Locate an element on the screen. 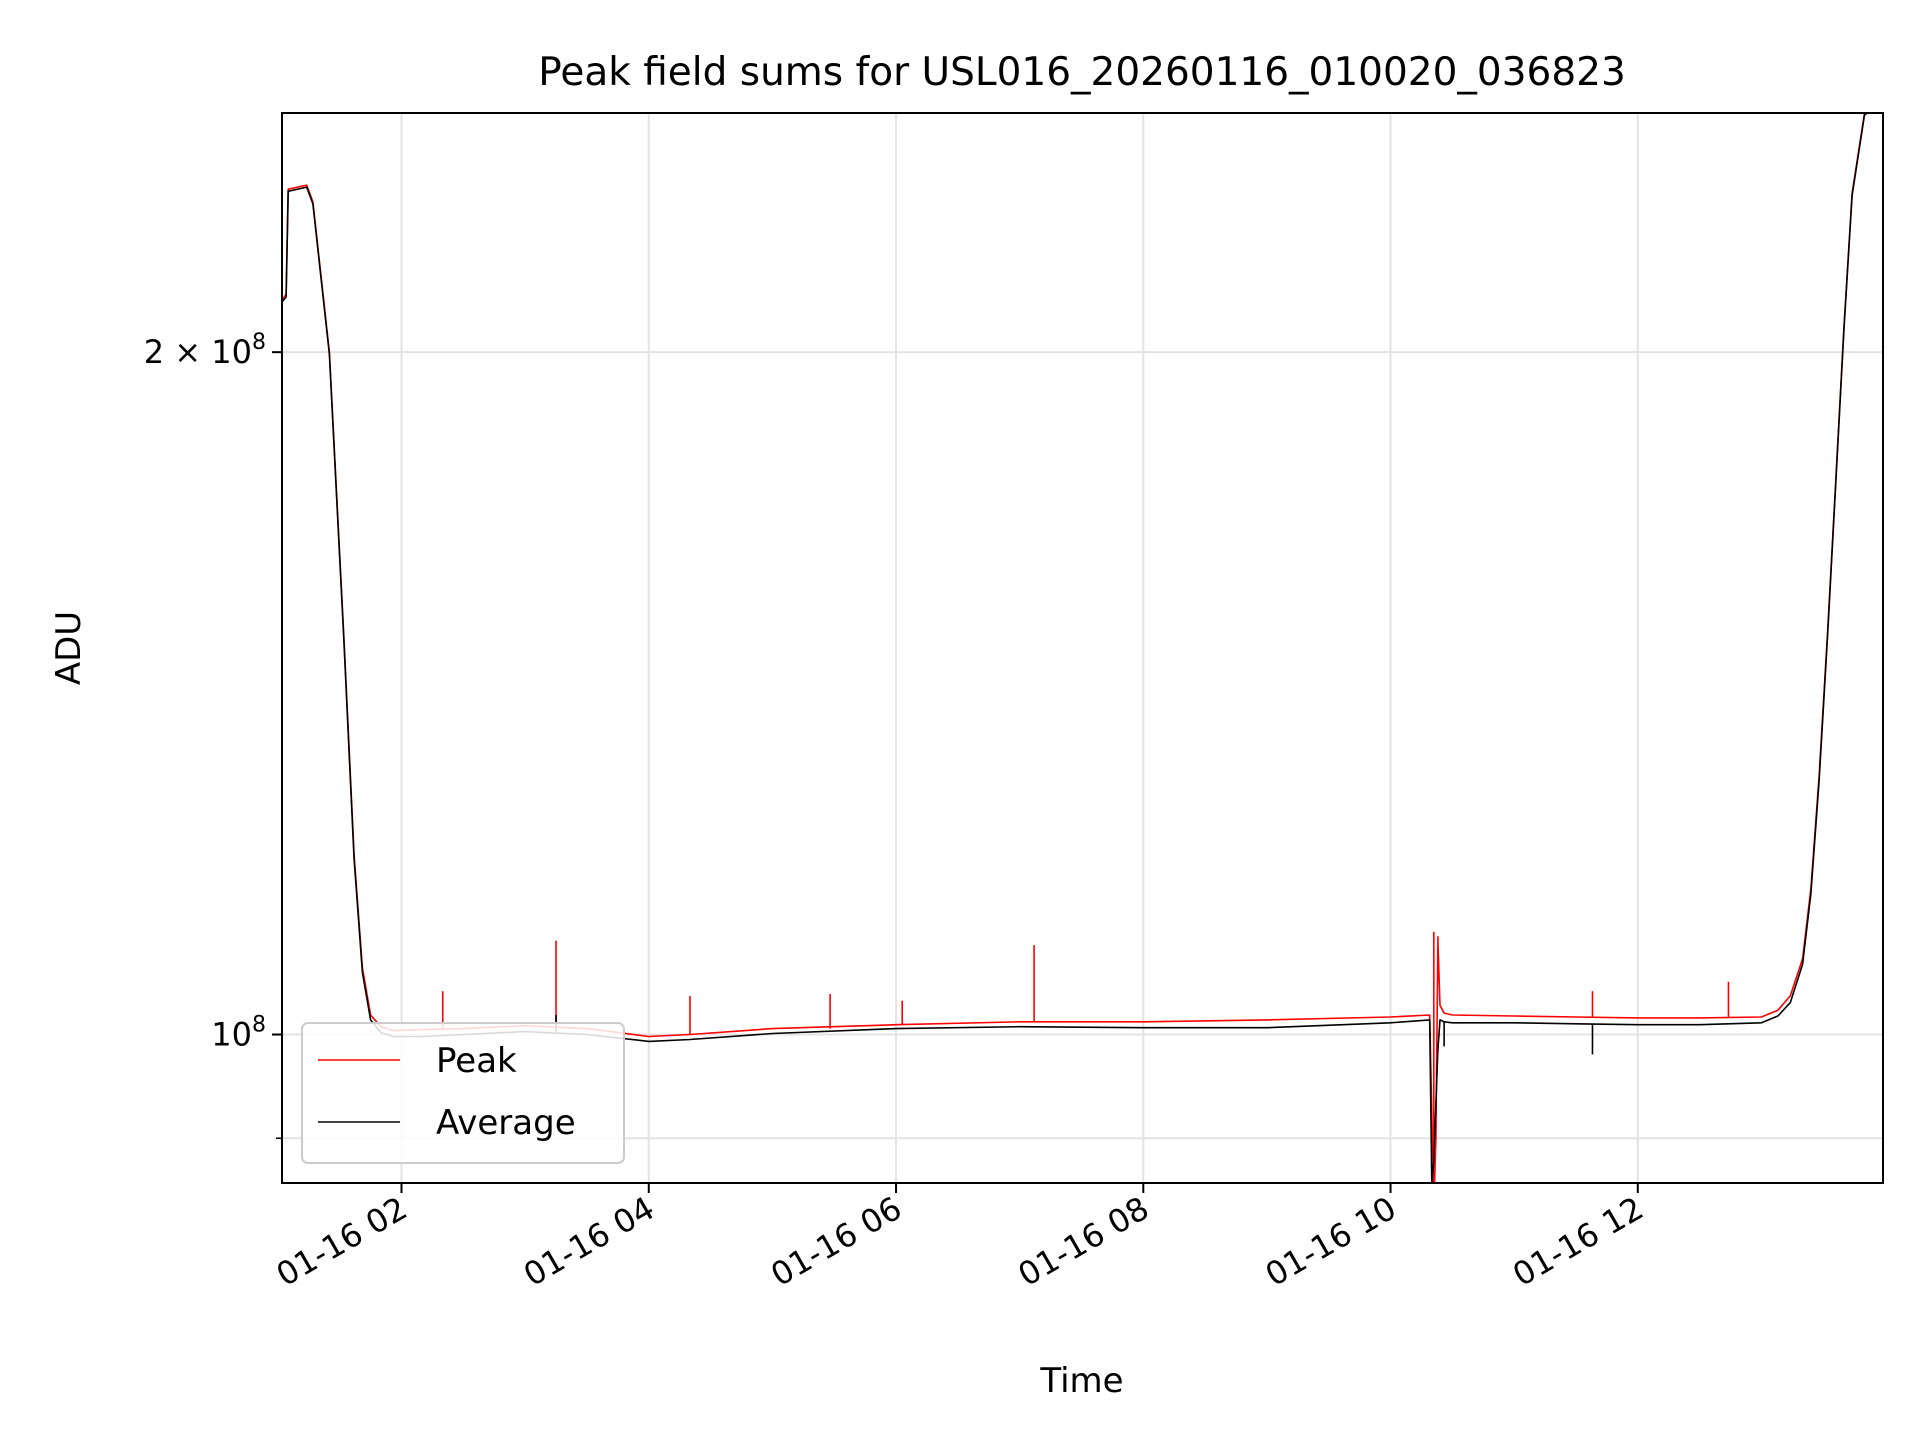 The width and height of the screenshot is (1920, 1444). legend: Peak Average is located at coordinates (463, 1093).